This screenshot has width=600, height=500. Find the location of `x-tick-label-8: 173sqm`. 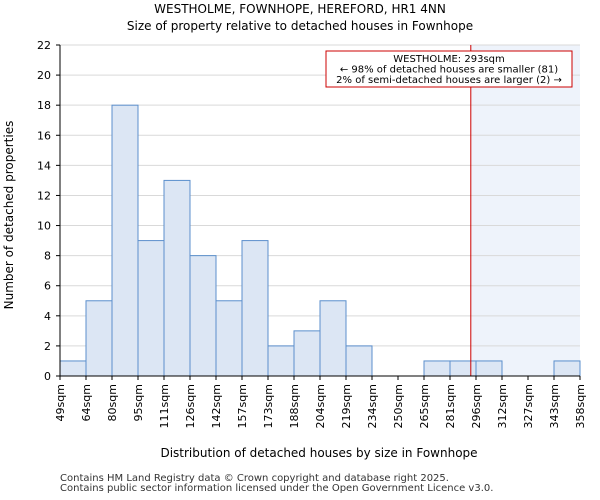

x-tick-label-8: 173sqm is located at coordinates (268, 406).